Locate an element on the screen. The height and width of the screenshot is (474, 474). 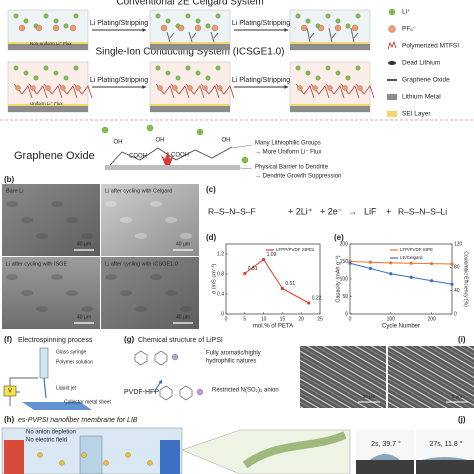
leader is located at coordinates (246, 168).